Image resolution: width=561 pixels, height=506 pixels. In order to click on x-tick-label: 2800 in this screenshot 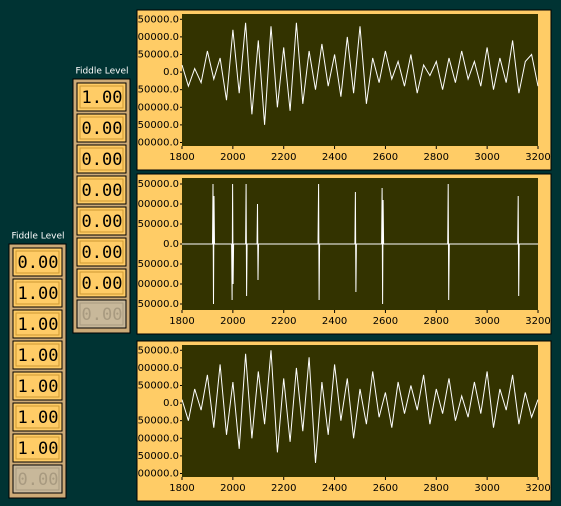, I will do `click(436, 321)`.